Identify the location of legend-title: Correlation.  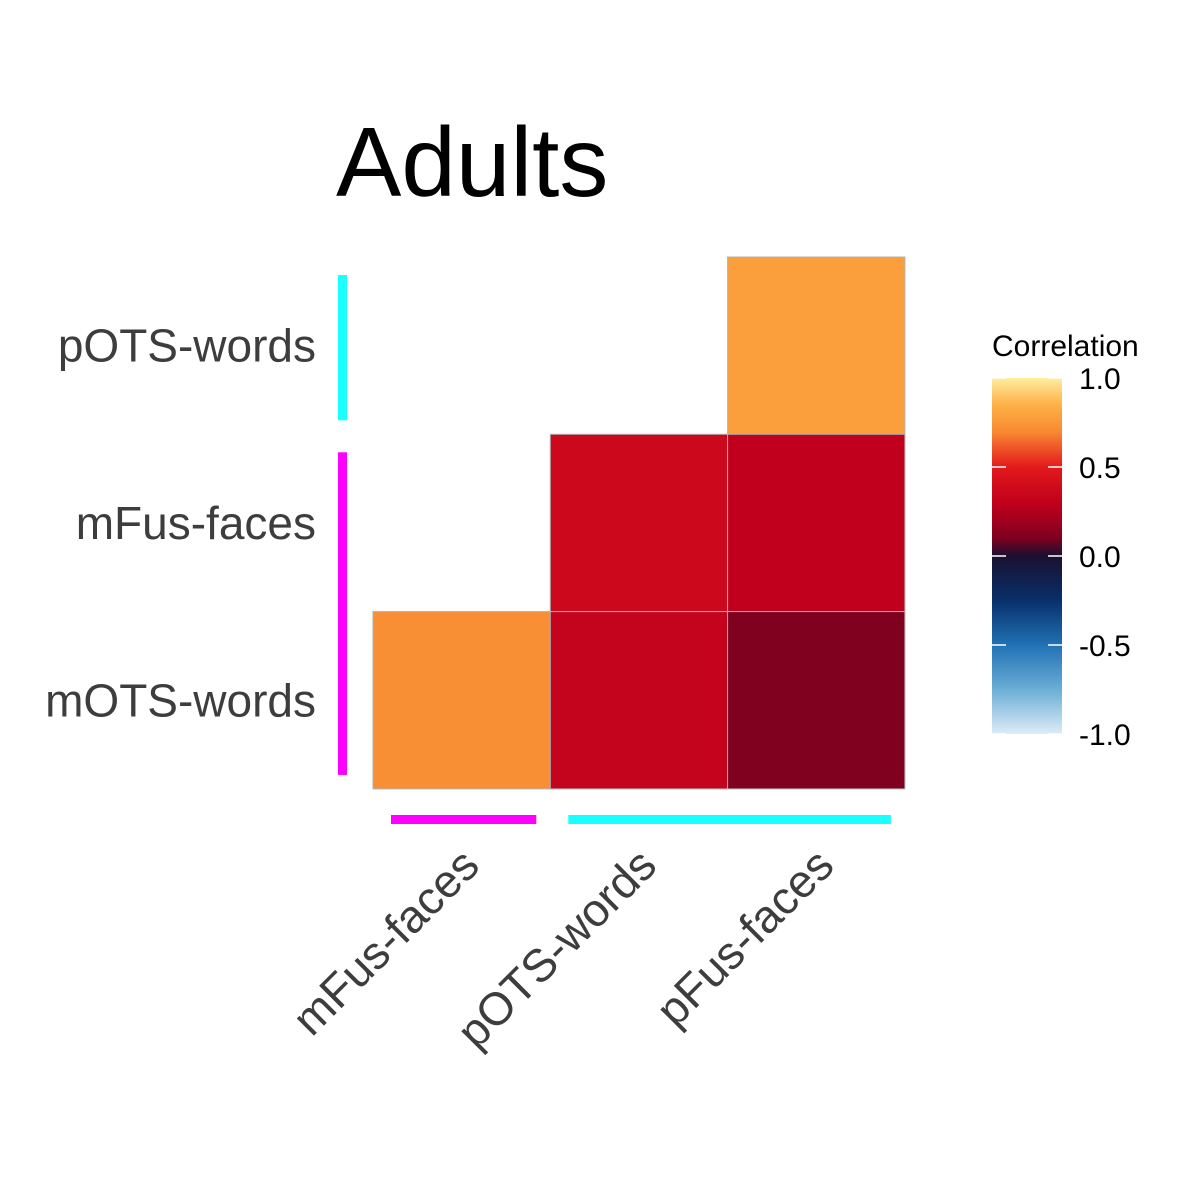
(1065, 346).